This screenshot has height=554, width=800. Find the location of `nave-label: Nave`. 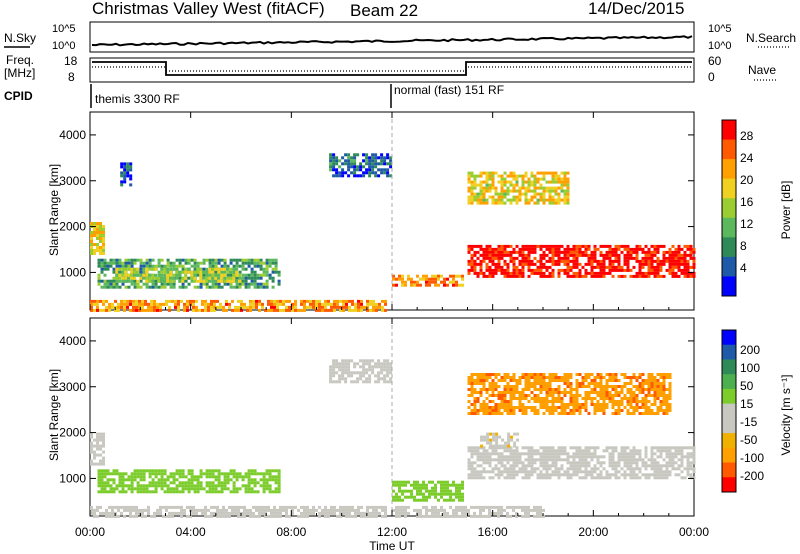

nave-label: Nave is located at coordinates (762, 70).